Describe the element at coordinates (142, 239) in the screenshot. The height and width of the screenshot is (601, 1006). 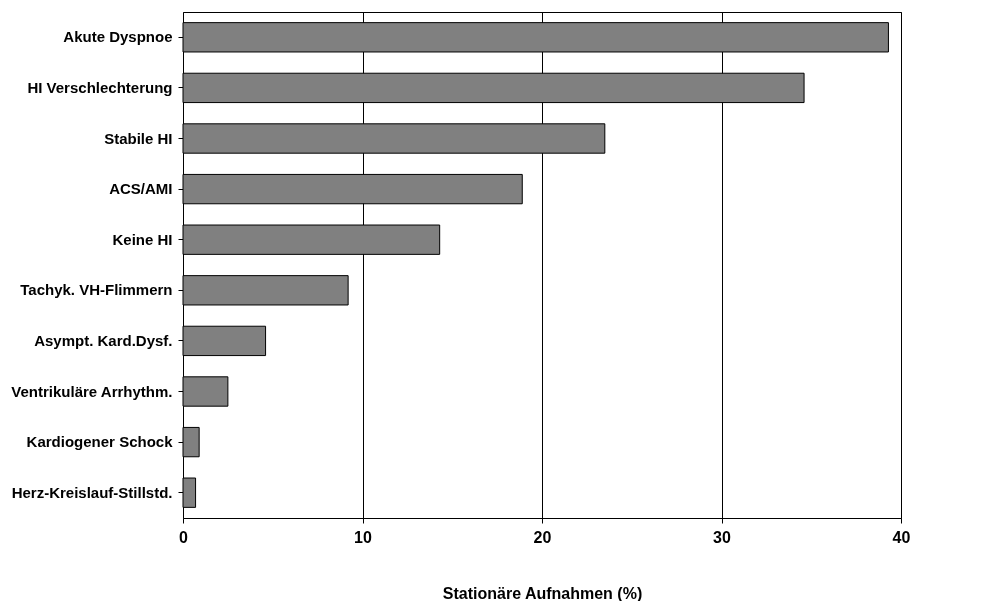
I see `y-tick-label: Keine HI` at that location.